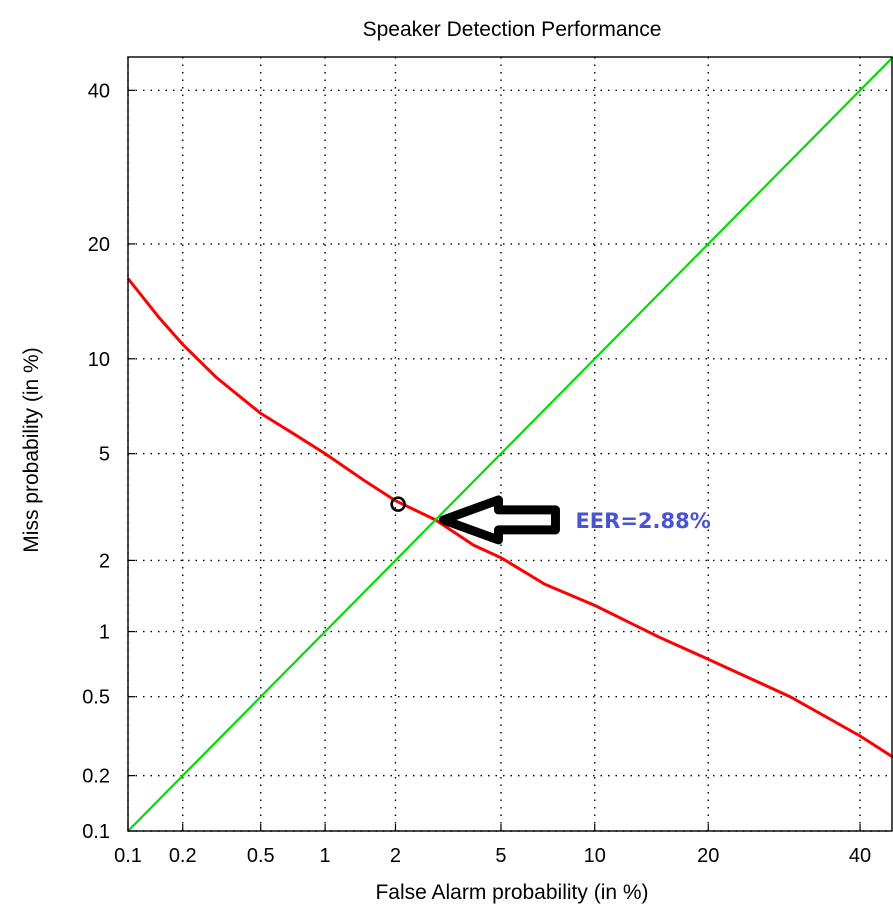 This screenshot has height=911, width=893. What do you see at coordinates (325, 856) in the screenshot?
I see `x-tick-label: 1` at bounding box center [325, 856].